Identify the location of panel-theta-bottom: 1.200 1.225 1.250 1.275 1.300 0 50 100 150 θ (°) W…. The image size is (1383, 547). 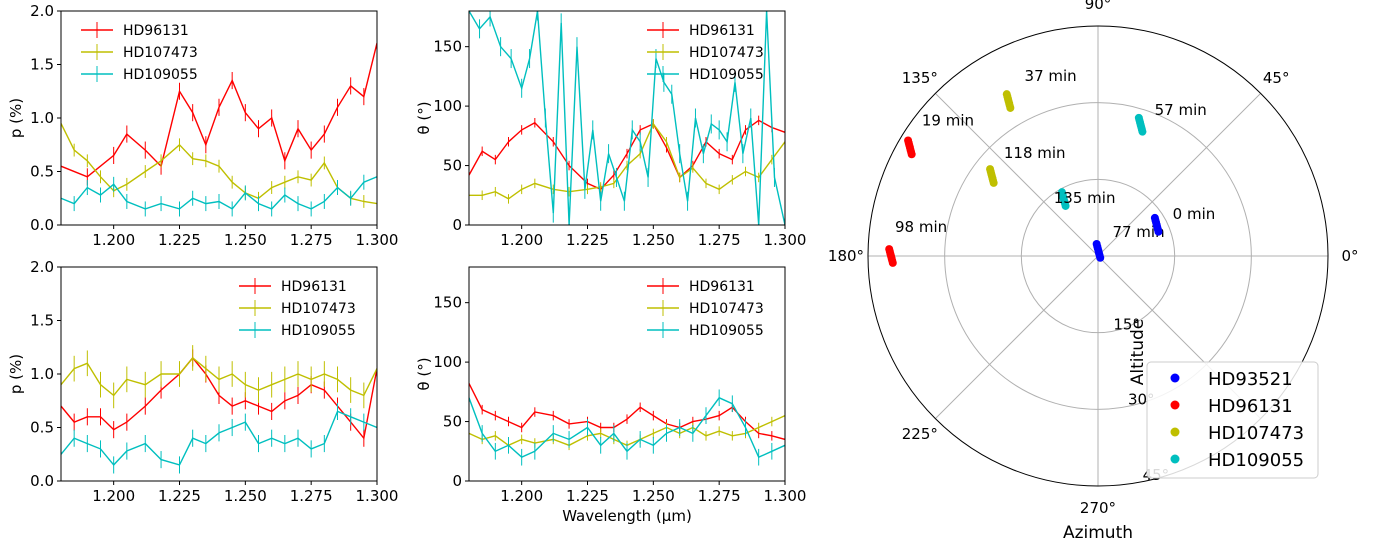
(611, 395).